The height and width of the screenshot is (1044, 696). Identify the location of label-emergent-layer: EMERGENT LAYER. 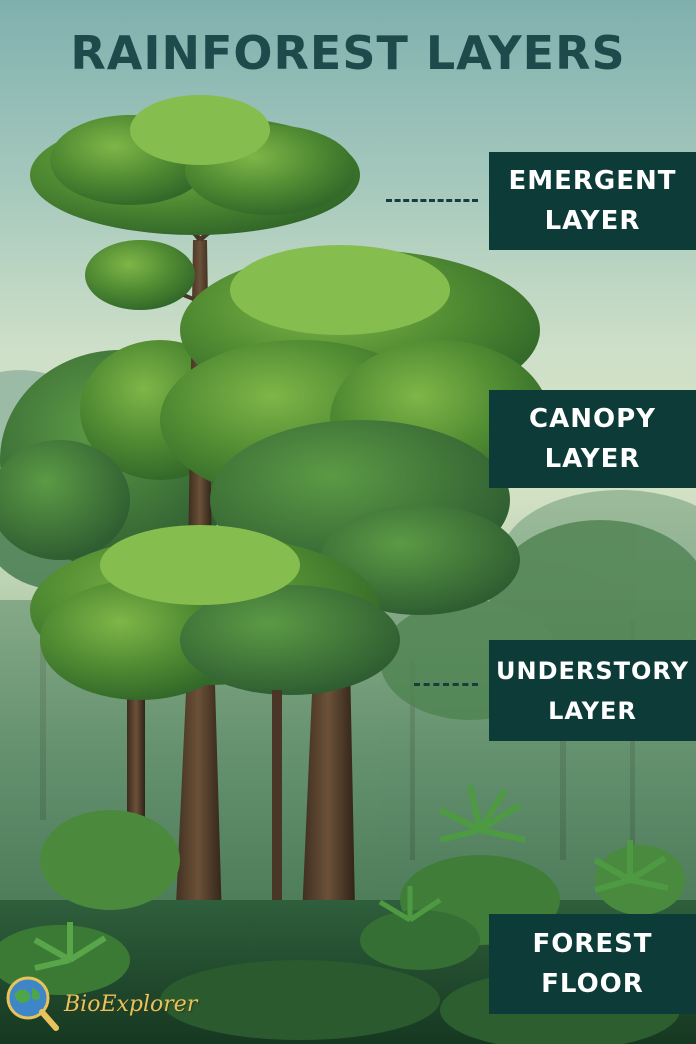
(592, 201).